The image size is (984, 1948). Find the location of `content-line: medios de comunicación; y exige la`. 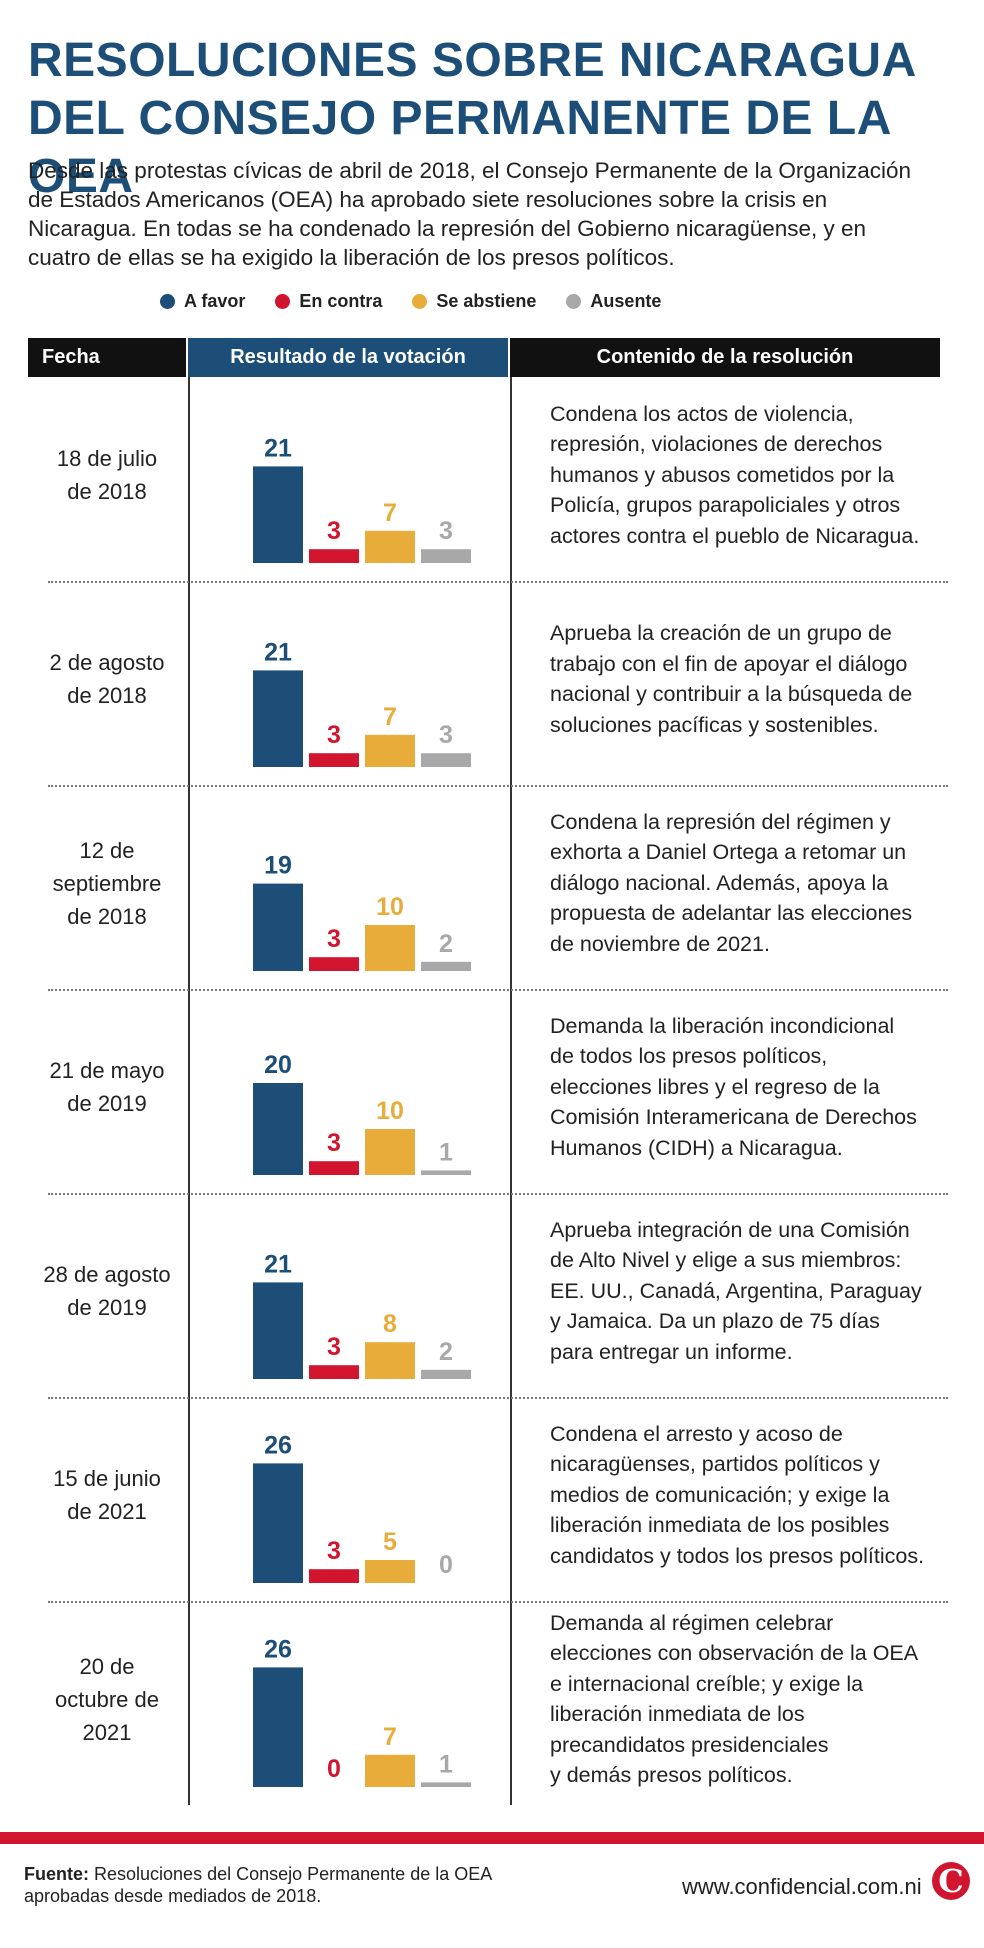

content-line: medios de comunicación; y exige la is located at coordinates (720, 1494).